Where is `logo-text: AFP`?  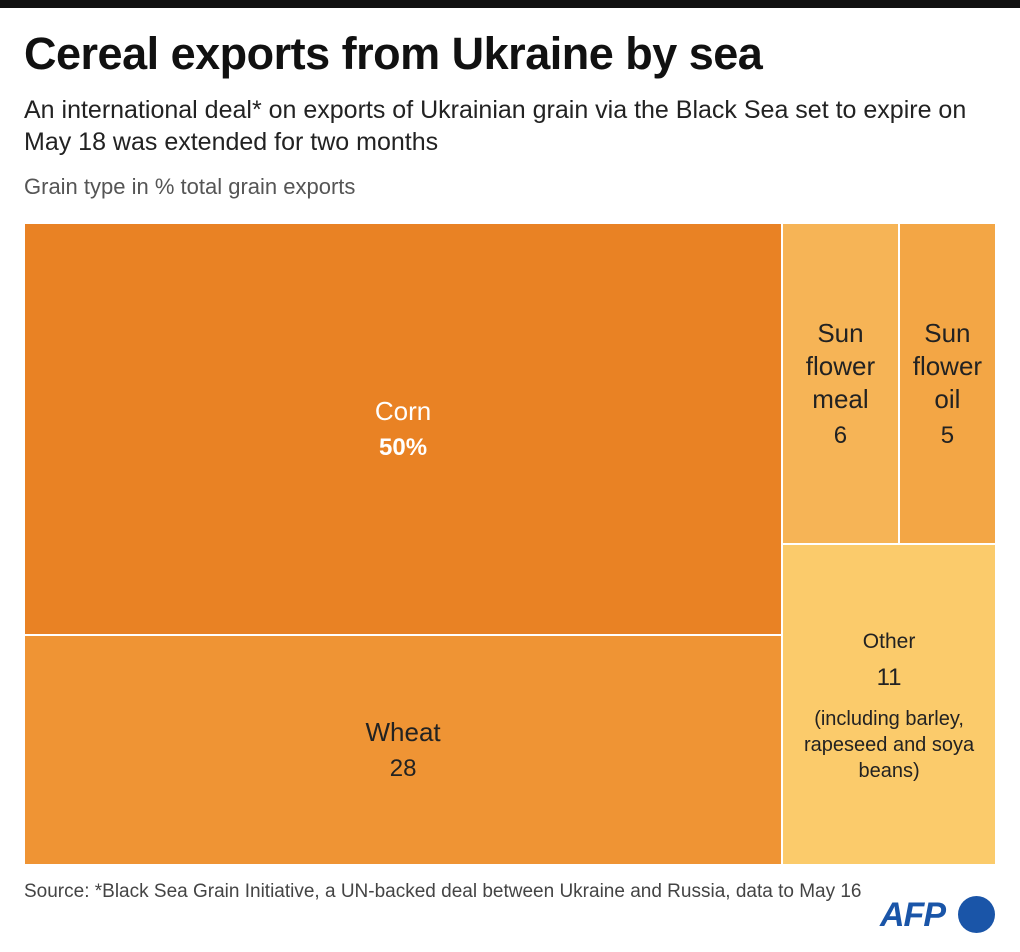
logo-text: AFP is located at coordinates (913, 915).